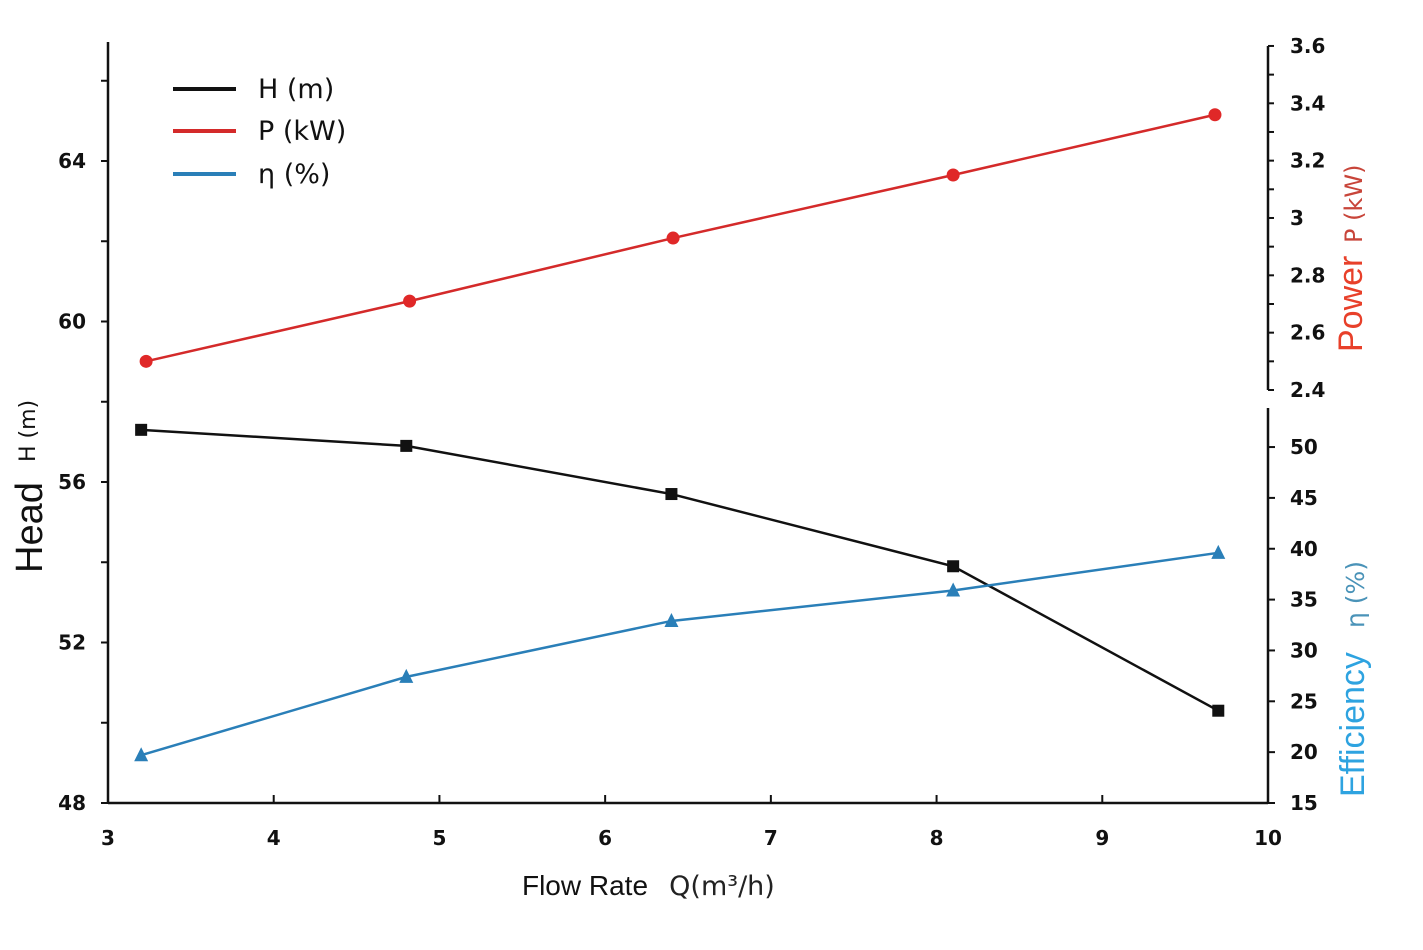 The width and height of the screenshot is (1423, 950). Describe the element at coordinates (72, 482) in the screenshot. I see `left-tick-label: 56` at that location.